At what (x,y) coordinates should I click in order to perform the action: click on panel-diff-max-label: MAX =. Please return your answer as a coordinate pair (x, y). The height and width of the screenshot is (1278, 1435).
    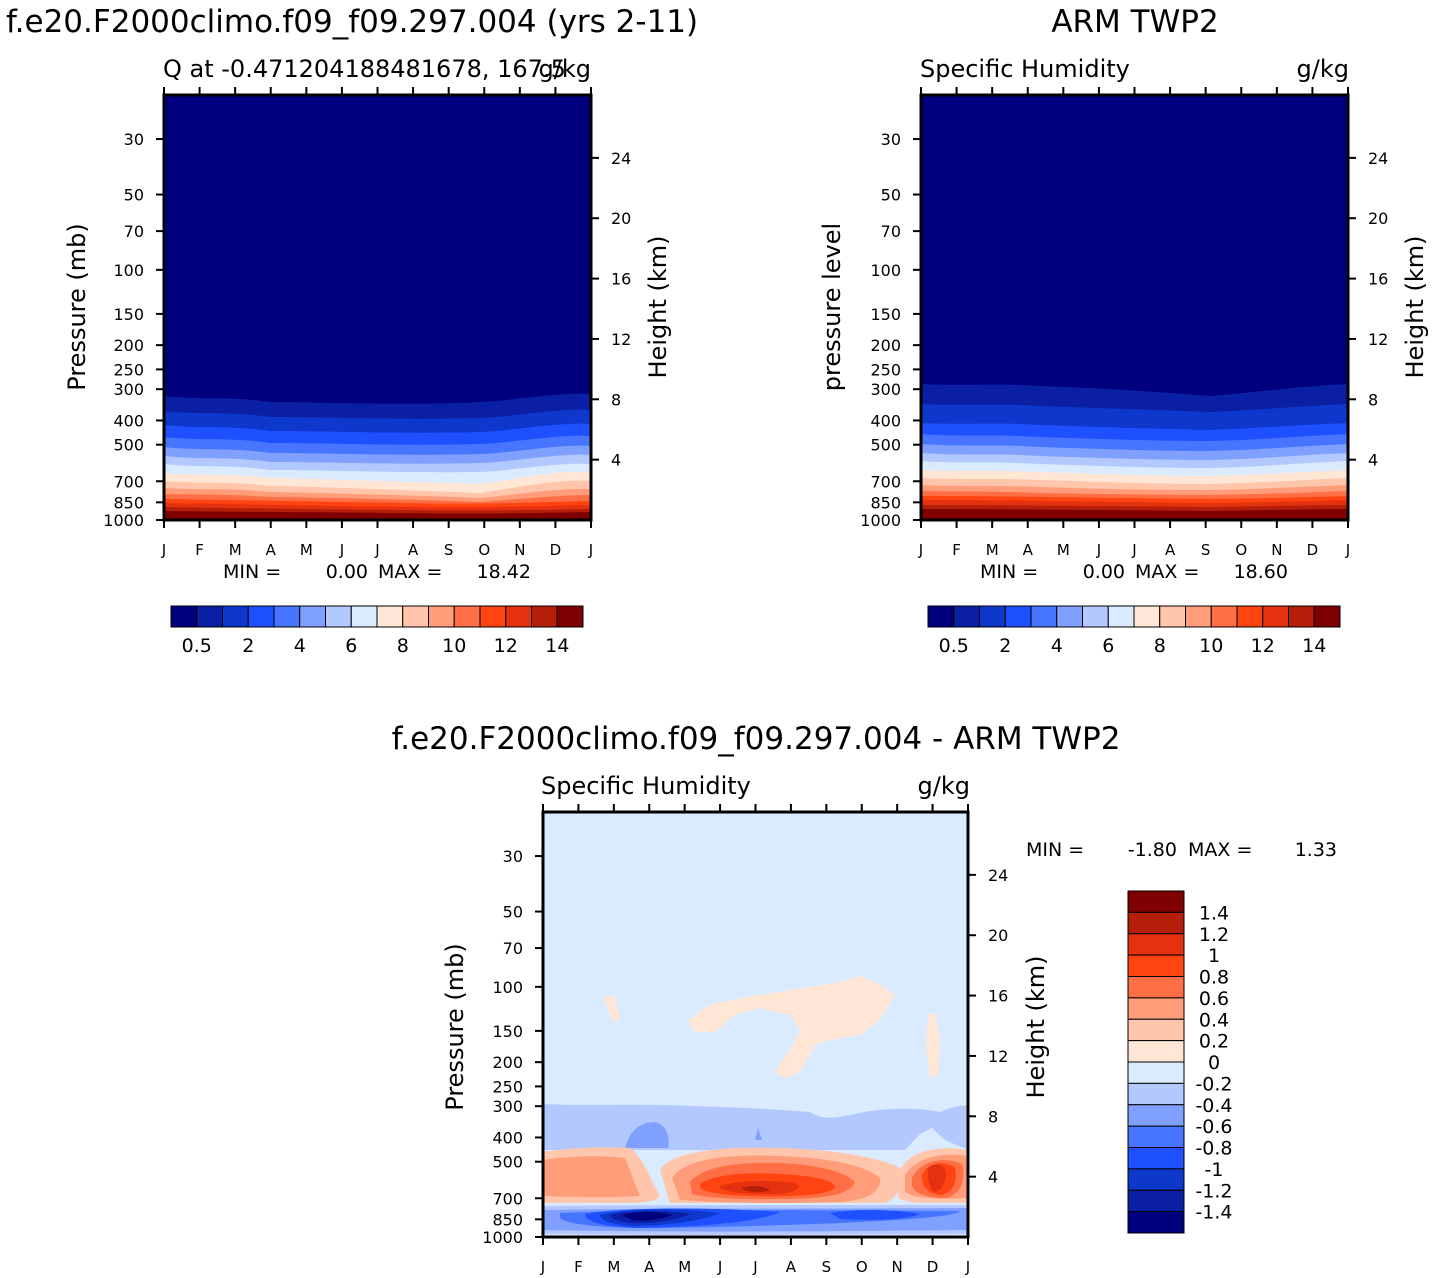
    Looking at the image, I should click on (1220, 850).